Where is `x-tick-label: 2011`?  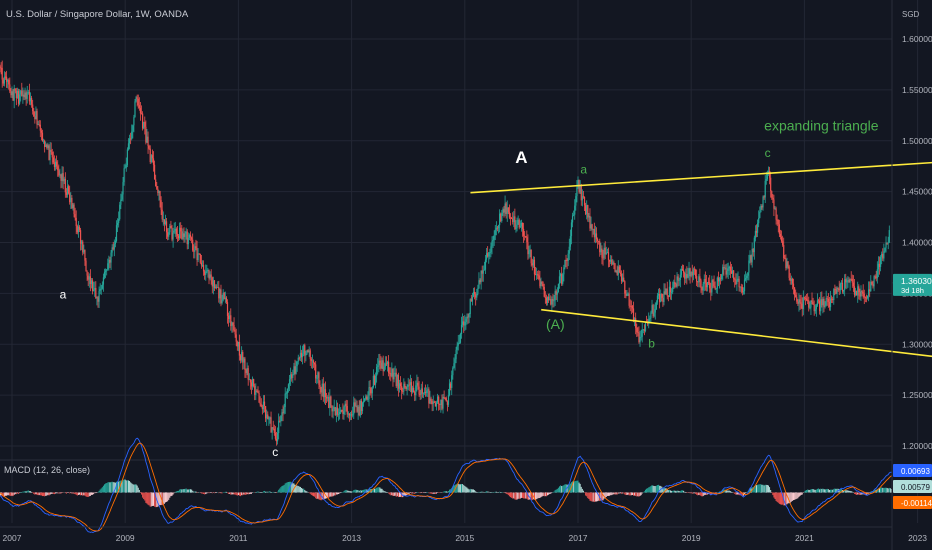
x-tick-label: 2011 is located at coordinates (238, 538).